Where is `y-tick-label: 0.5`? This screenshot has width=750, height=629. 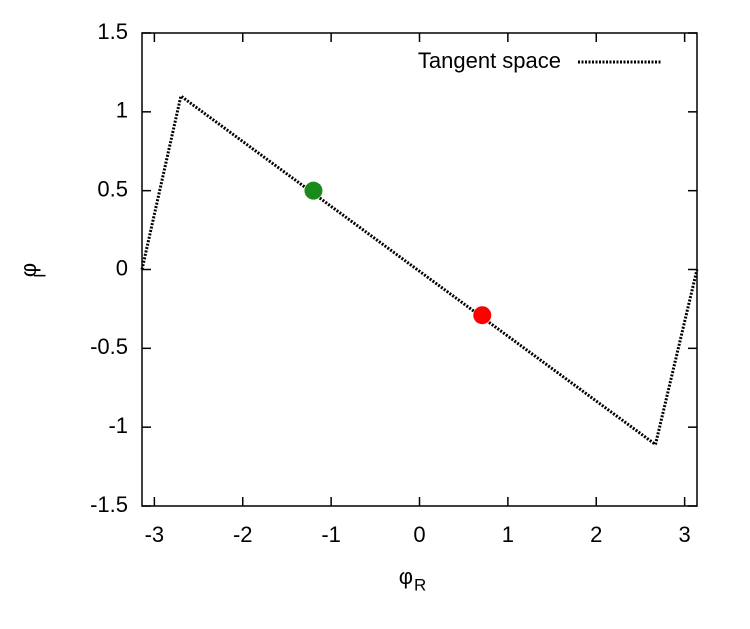 y-tick-label: 0.5 is located at coordinates (112, 188).